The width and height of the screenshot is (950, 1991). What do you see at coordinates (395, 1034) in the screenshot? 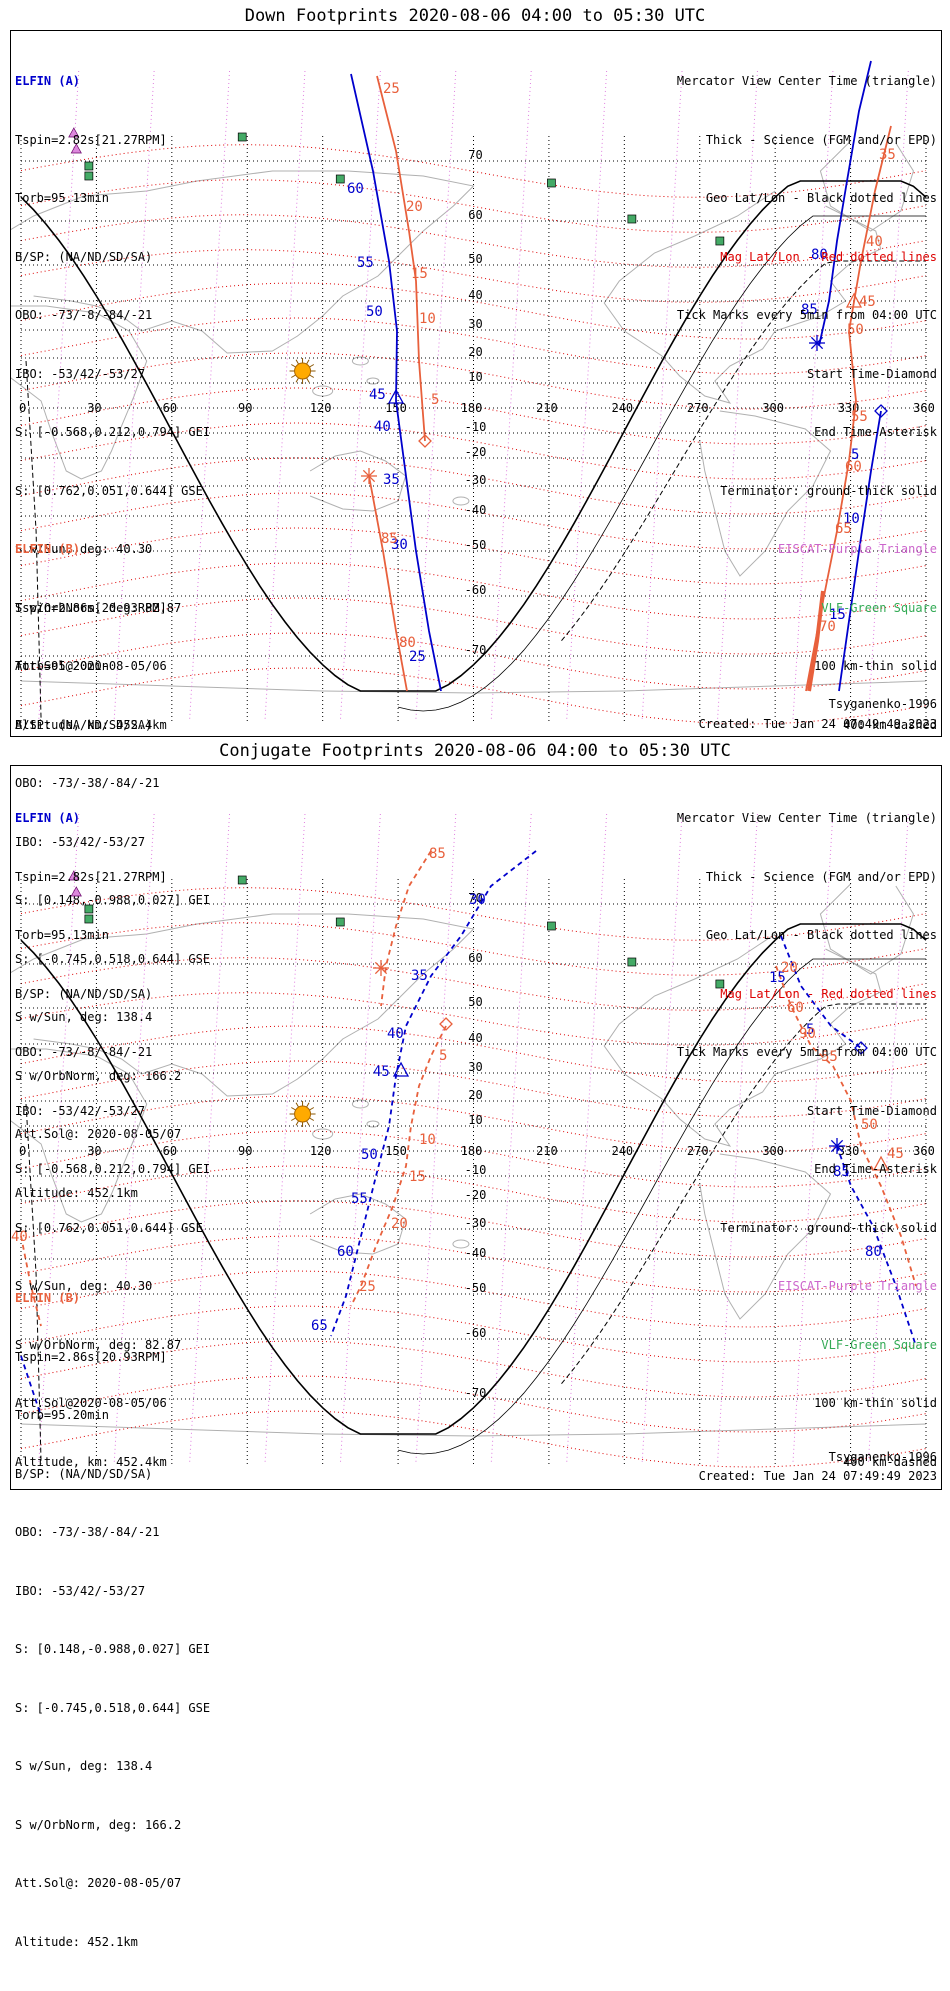
I see `elfin-a-time-label: 40` at bounding box center [395, 1034].